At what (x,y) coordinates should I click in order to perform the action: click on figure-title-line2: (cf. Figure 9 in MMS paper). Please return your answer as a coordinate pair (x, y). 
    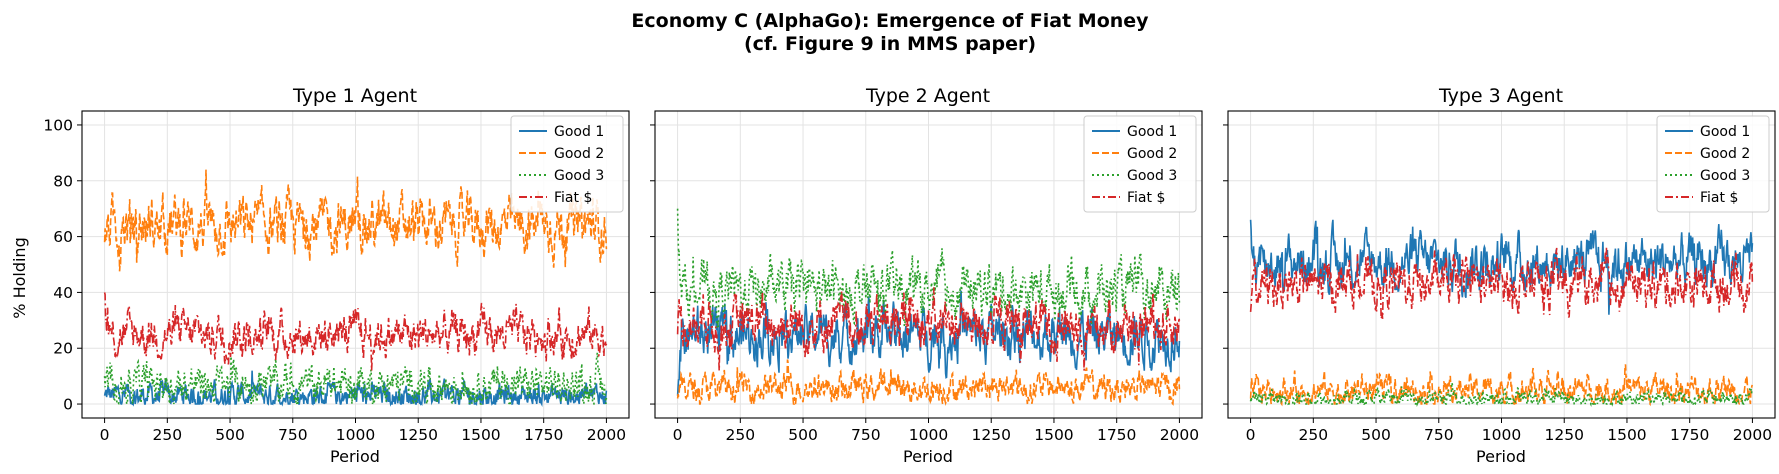
    Looking at the image, I should click on (890, 44).